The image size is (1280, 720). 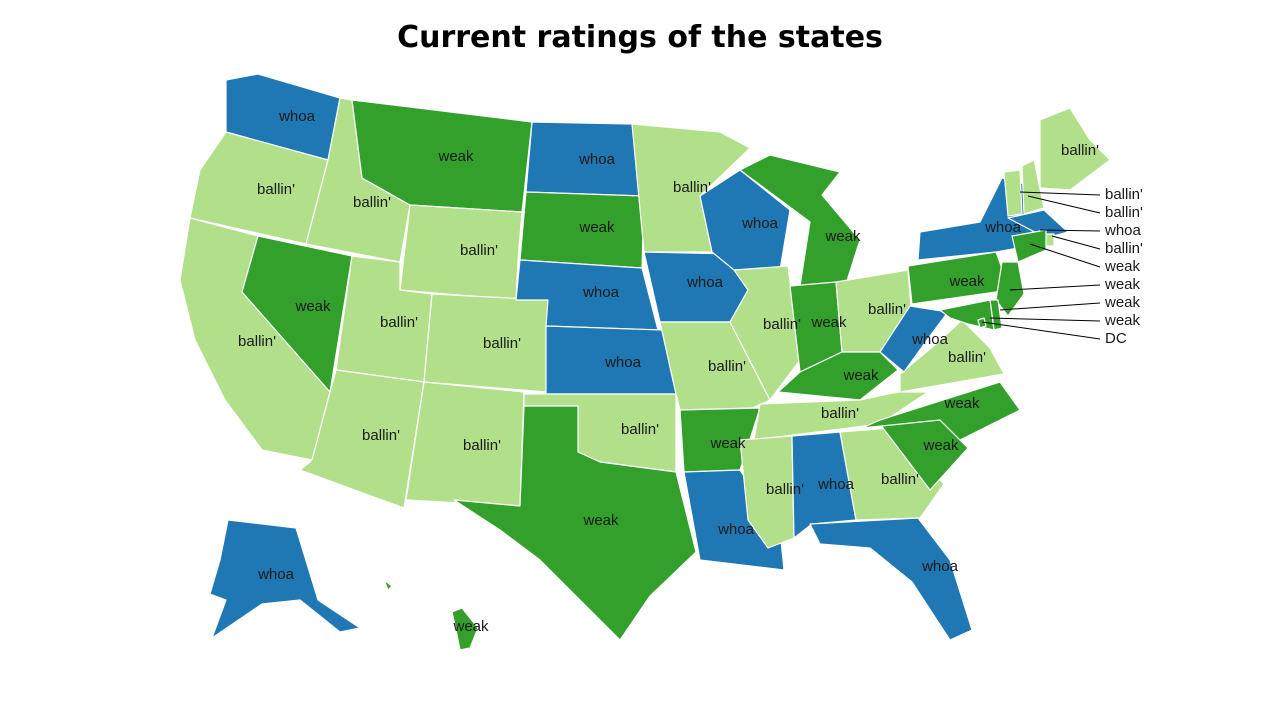 I want to click on state-label-nc: weak, so click(x=961, y=403).